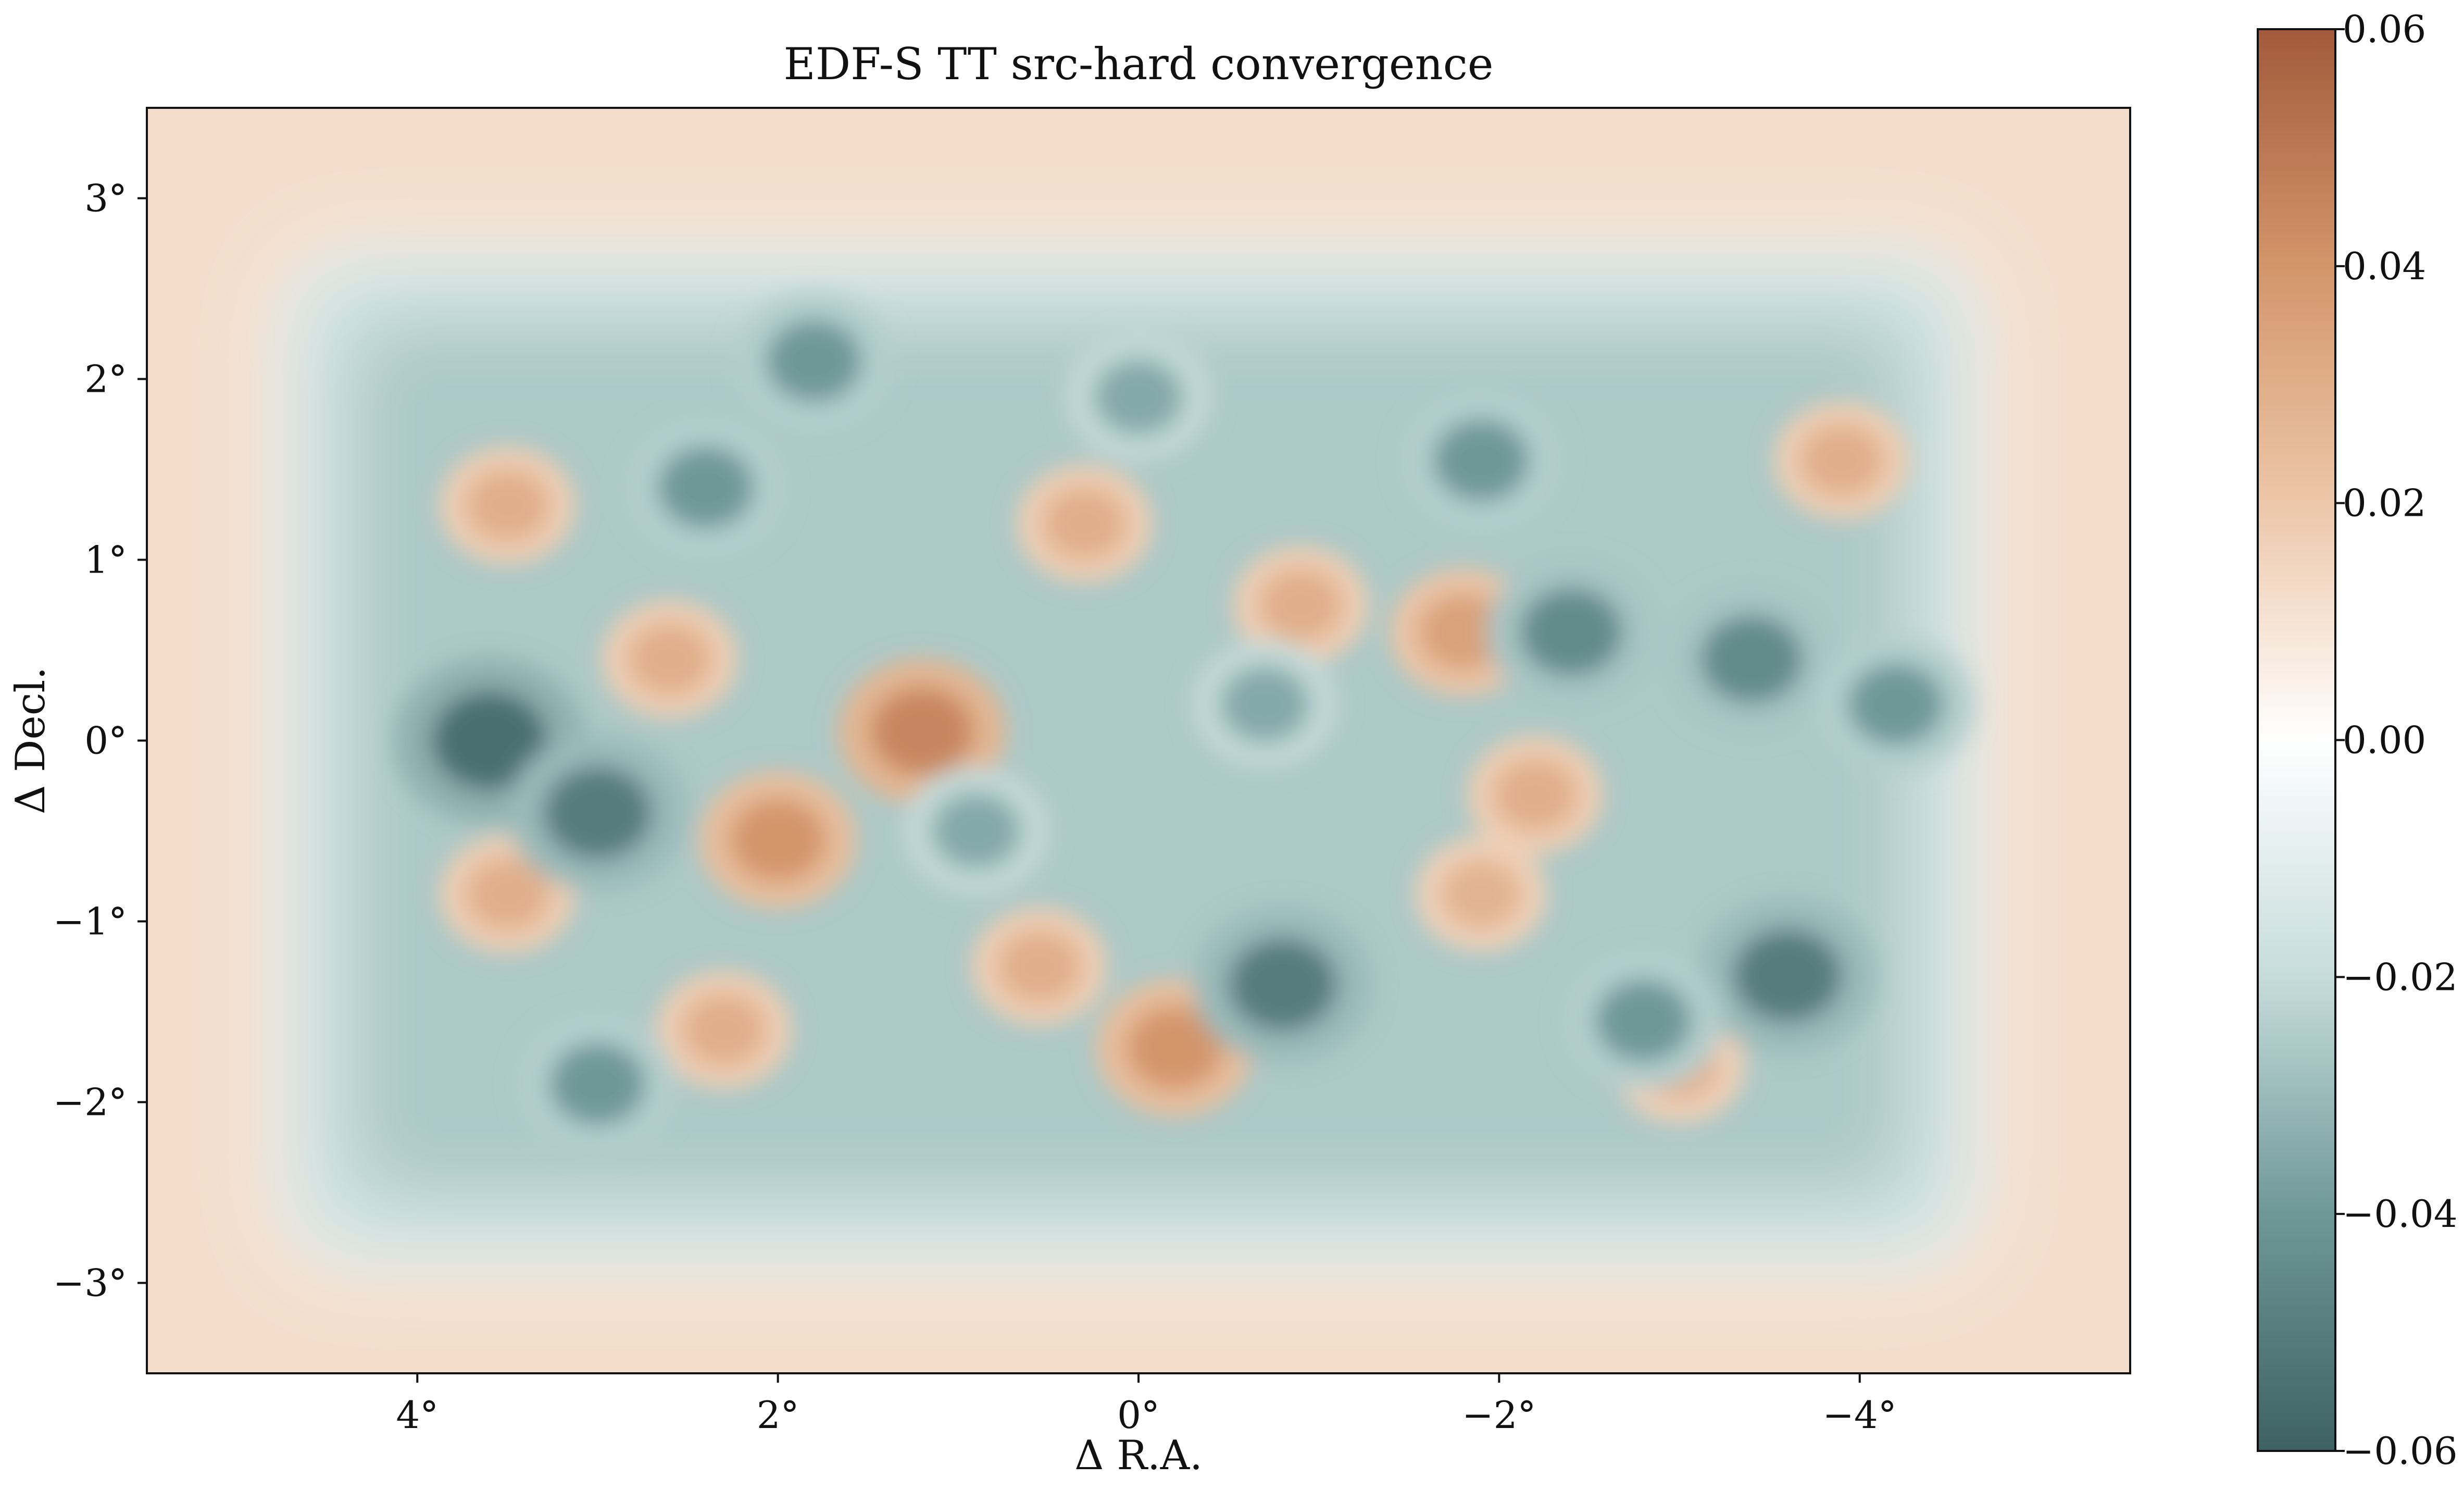 The width and height of the screenshot is (2464, 1490). I want to click on y-axis-ticks: 3° 2° 1° 0° −1° −2° −3°, so click(100, 741).